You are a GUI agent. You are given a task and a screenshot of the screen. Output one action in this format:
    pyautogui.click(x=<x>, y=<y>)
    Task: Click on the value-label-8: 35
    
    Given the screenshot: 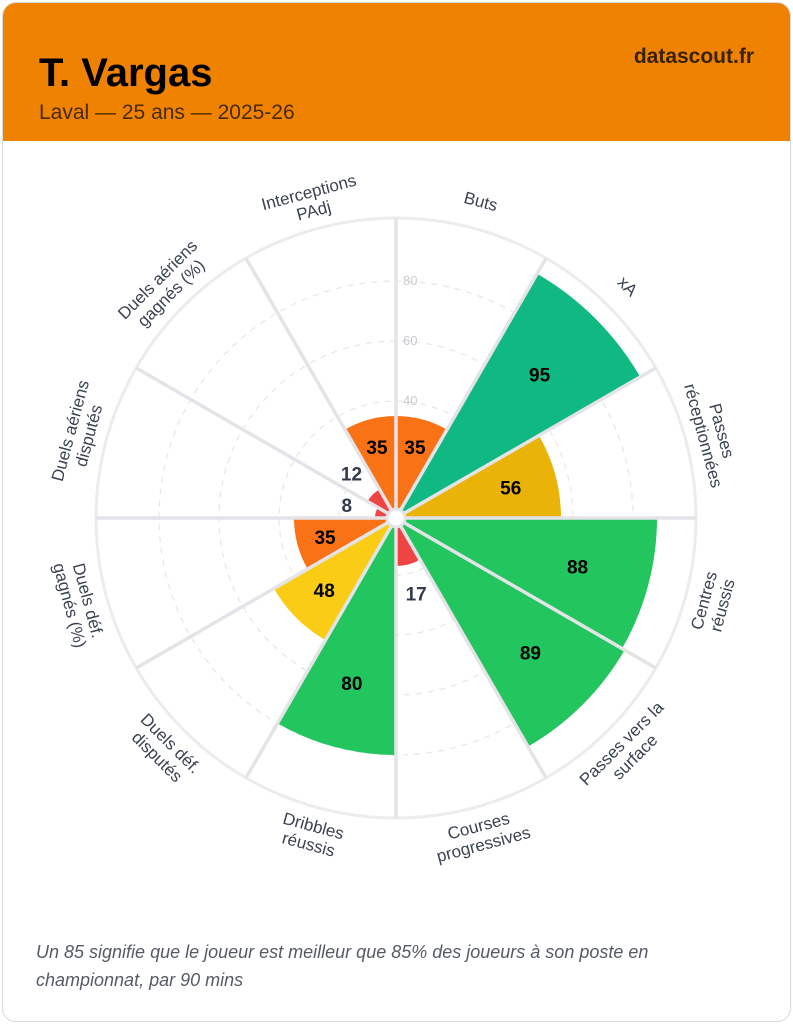 What is the action you would take?
    pyautogui.click(x=325, y=538)
    